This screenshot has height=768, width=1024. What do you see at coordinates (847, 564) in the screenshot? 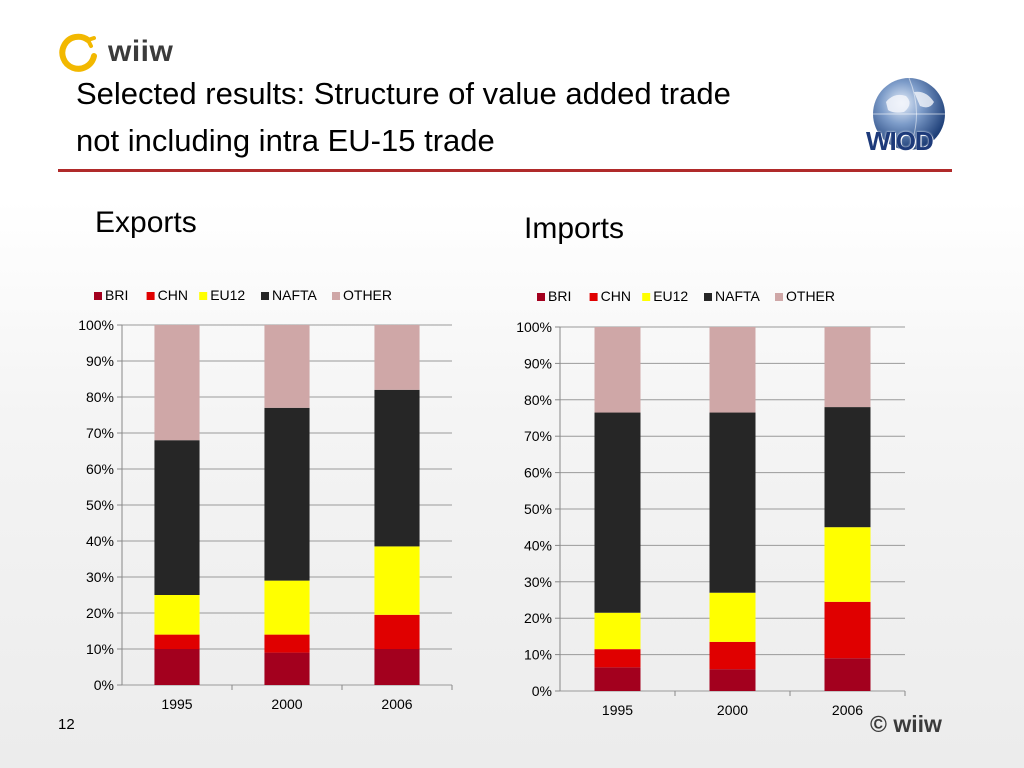
I see `imports-bar-eu12-2006` at bounding box center [847, 564].